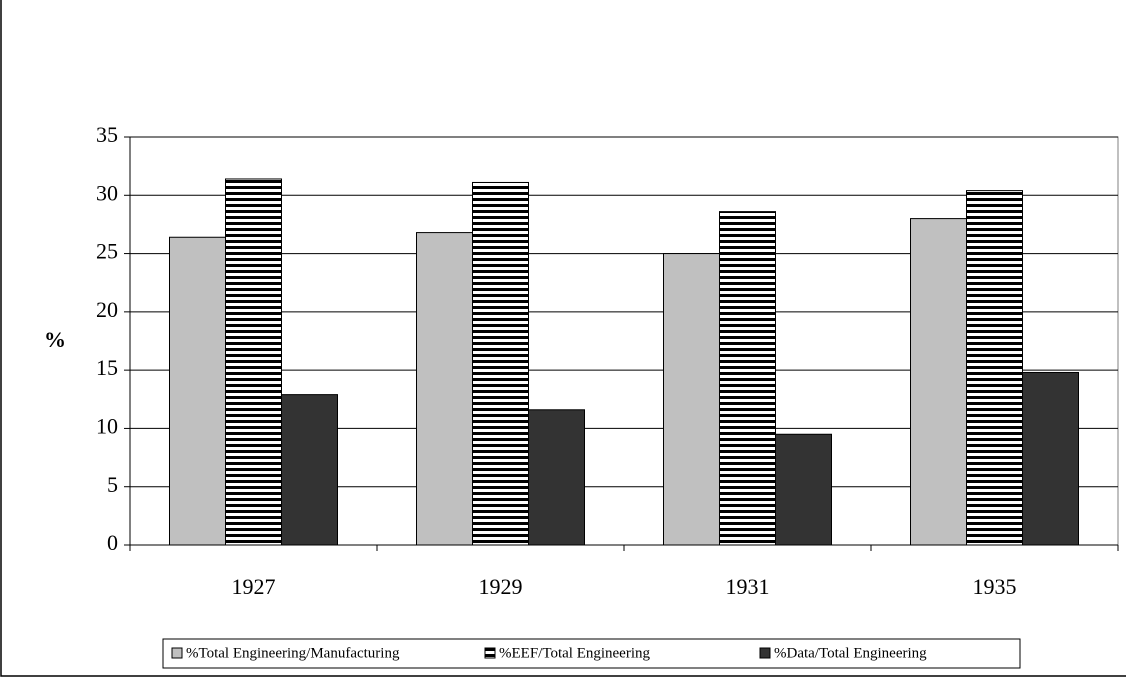  I want to click on y-tick-label: 0, so click(112, 542).